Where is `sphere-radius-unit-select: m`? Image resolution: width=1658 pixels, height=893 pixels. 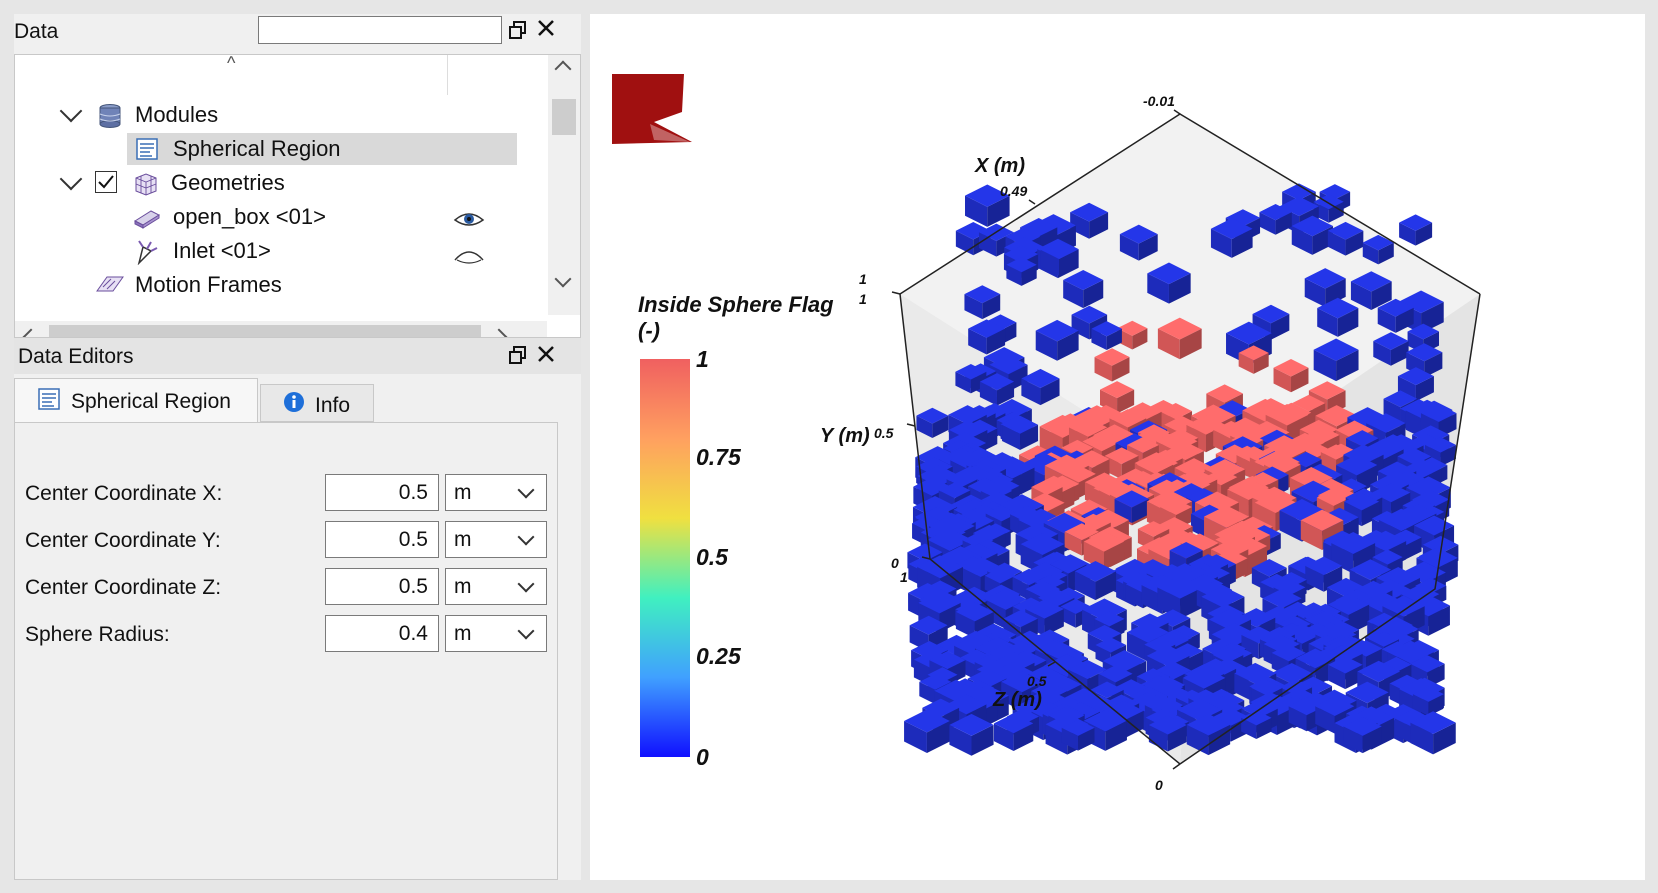
sphere-radius-unit-select: m is located at coordinates (496, 633).